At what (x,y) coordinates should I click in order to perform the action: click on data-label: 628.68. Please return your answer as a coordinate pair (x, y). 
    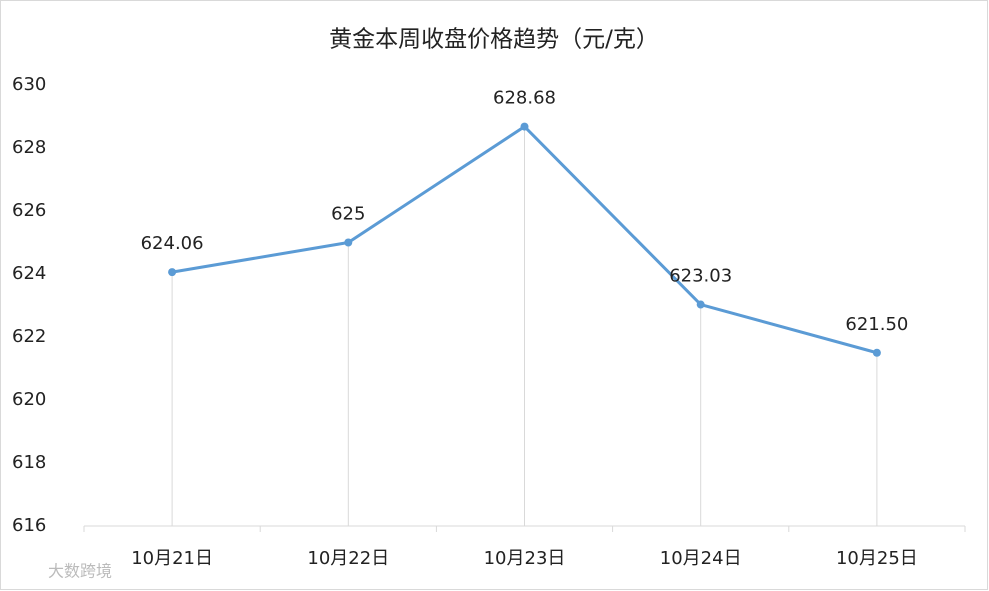
    Looking at the image, I should click on (524, 98).